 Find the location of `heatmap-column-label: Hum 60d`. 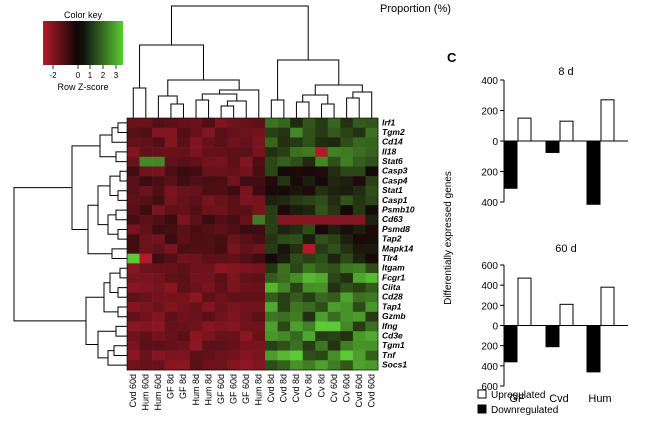

heatmap-column-label: Hum 60d is located at coordinates (146, 392).